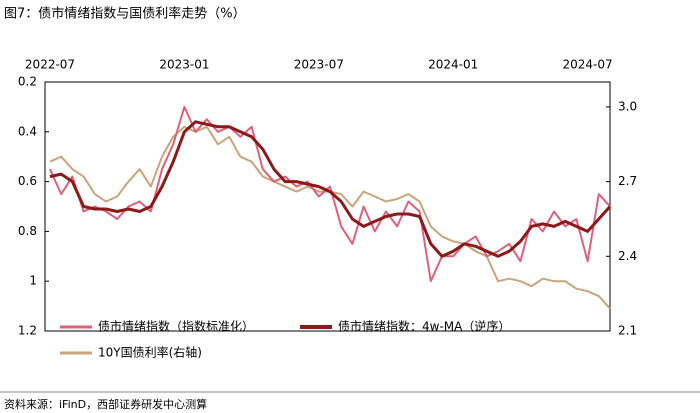 This screenshot has height=413, width=700. What do you see at coordinates (588, 65) in the screenshot?
I see `x-tick-label: 2024-07` at bounding box center [588, 65].